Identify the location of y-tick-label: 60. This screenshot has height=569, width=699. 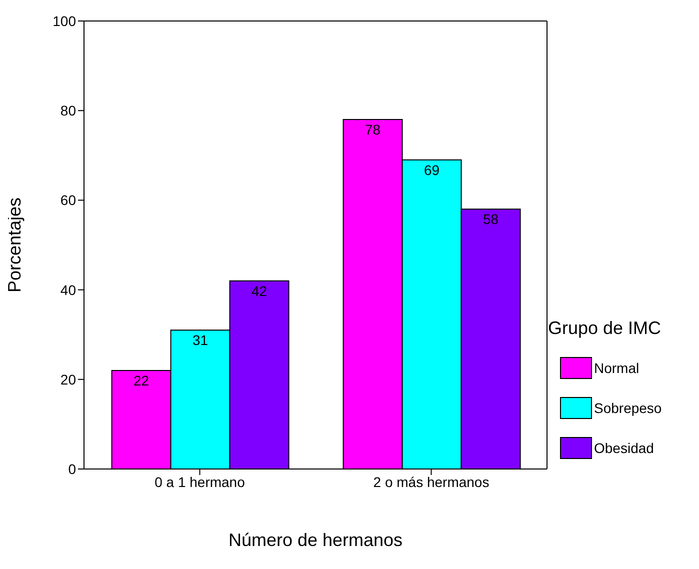
(68, 200).